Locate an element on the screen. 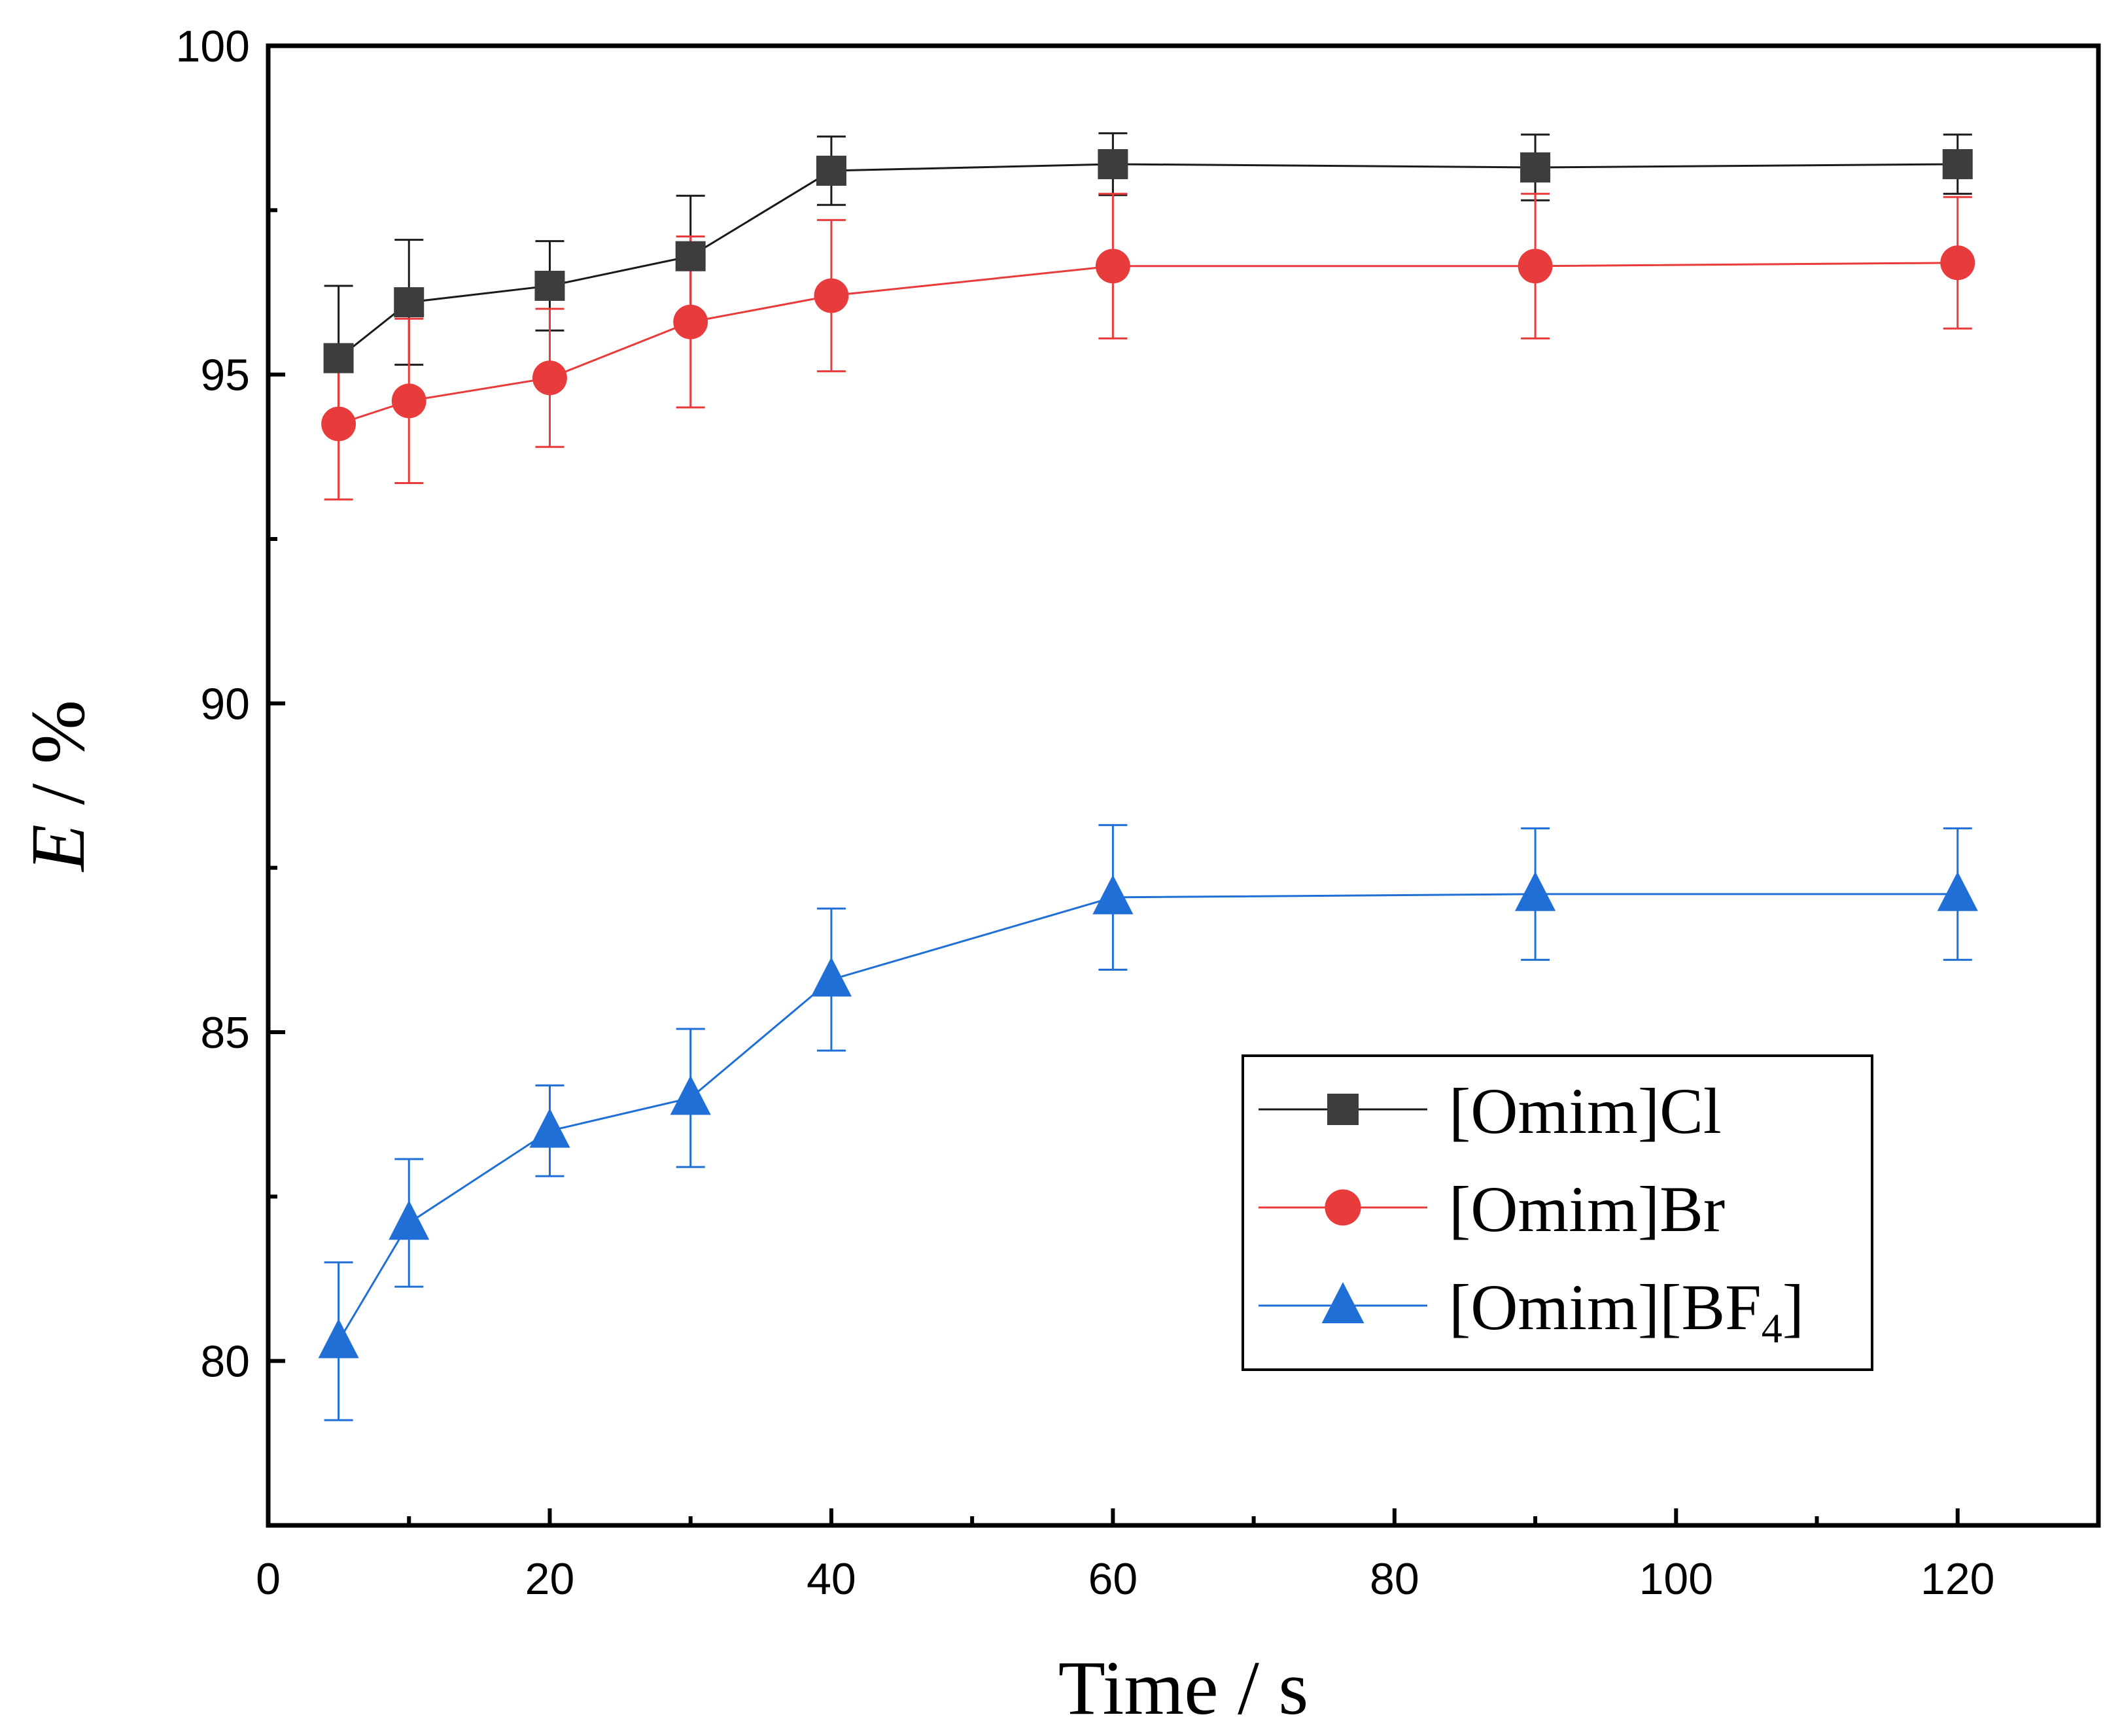 The image size is (2120, 1736). legend-marker-square is located at coordinates (1343, 1109).